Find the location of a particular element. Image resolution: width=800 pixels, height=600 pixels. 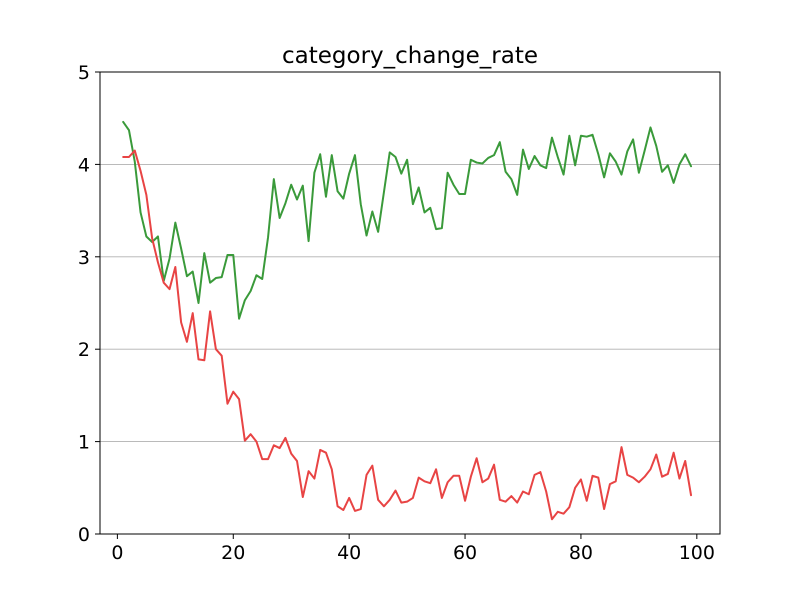

x-tick-label: 100 is located at coordinates (697, 553).